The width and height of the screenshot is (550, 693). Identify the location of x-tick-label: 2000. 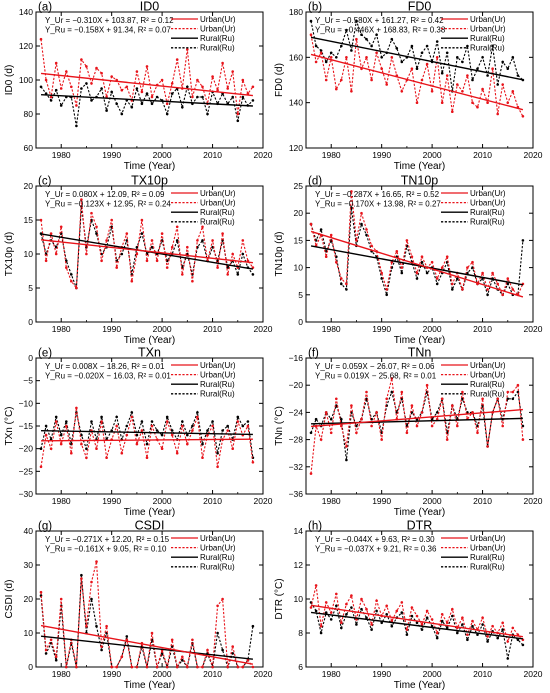
(432, 329).